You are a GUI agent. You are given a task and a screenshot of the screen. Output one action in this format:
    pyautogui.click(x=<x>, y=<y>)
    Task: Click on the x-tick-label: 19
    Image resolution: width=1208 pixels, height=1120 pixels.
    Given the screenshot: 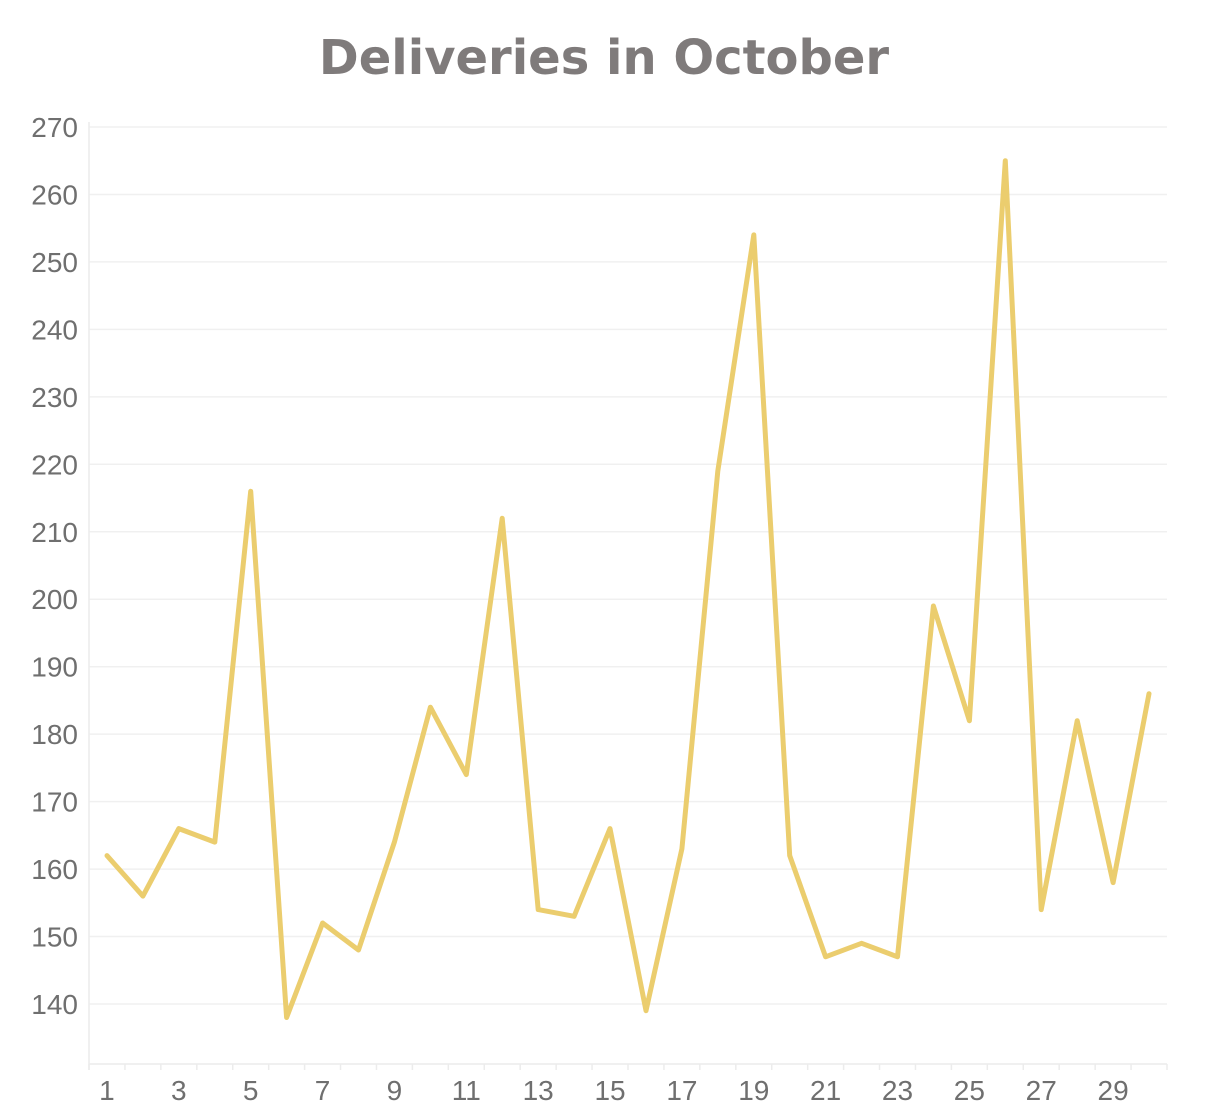 What is the action you would take?
    pyautogui.click(x=753, y=1090)
    